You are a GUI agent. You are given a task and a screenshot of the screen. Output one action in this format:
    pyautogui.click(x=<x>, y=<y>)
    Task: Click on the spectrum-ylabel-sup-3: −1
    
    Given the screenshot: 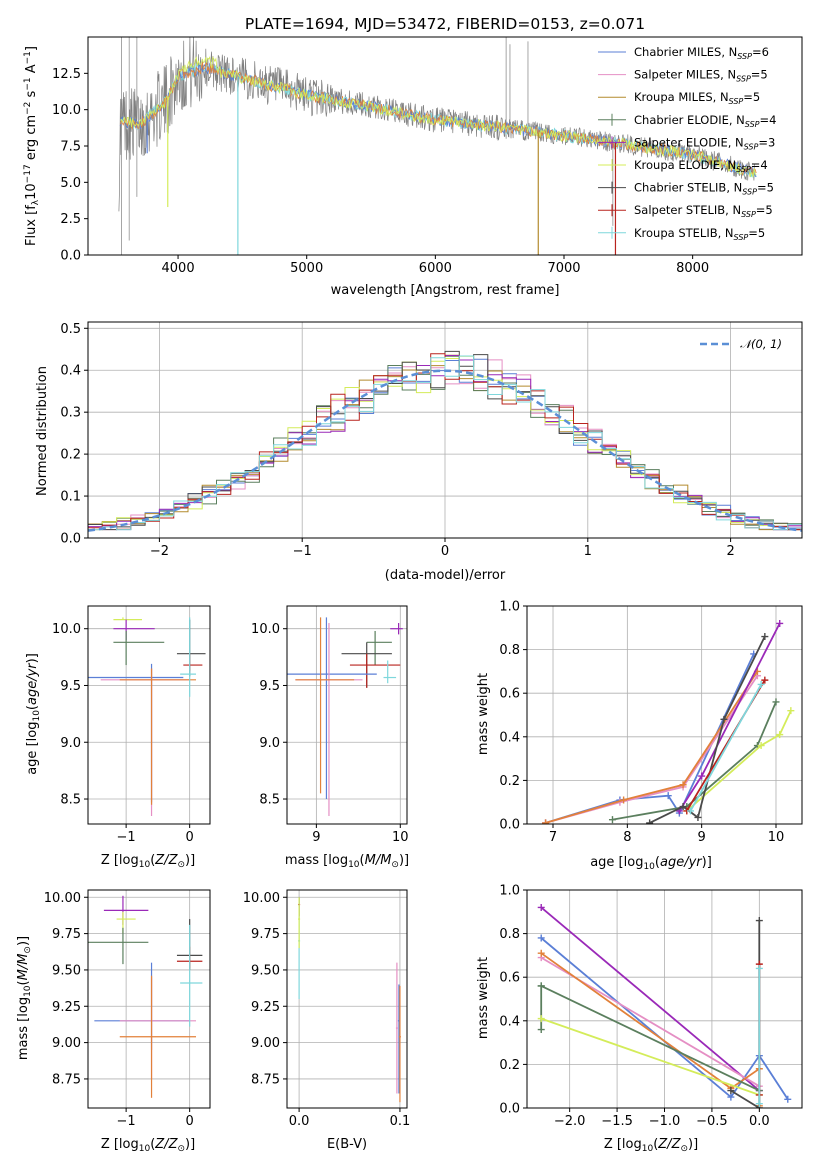 What is the action you would take?
    pyautogui.click(x=28, y=83)
    